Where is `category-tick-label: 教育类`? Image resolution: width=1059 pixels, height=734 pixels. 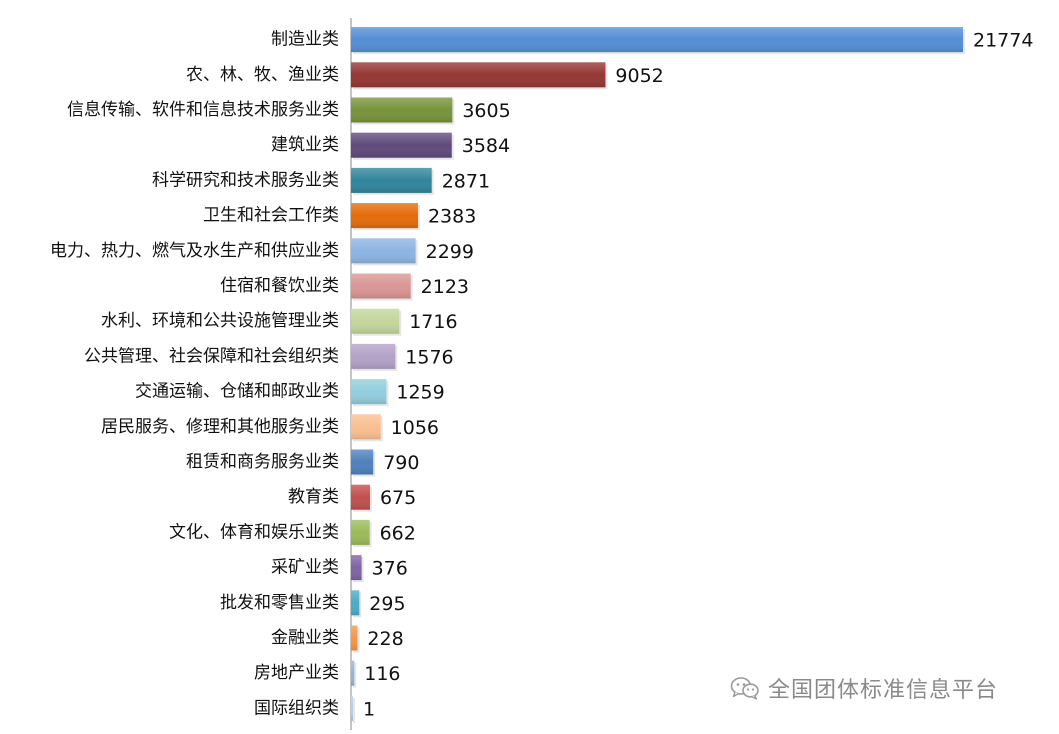
category-tick-label: 教育类 is located at coordinates (313, 497).